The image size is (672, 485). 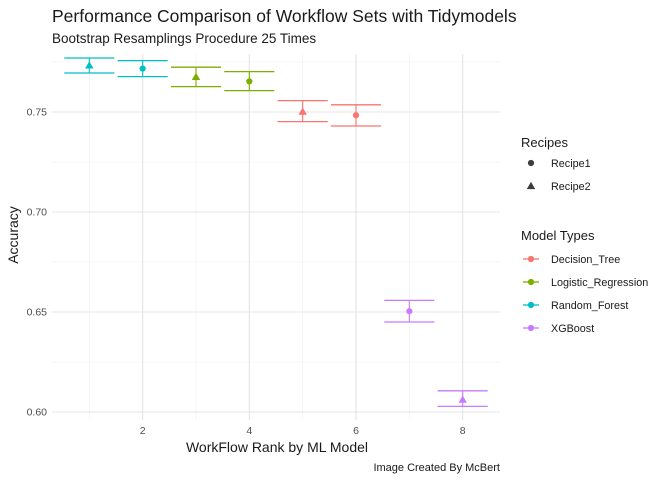 I want to click on legend-key-circle, so click(x=531, y=163).